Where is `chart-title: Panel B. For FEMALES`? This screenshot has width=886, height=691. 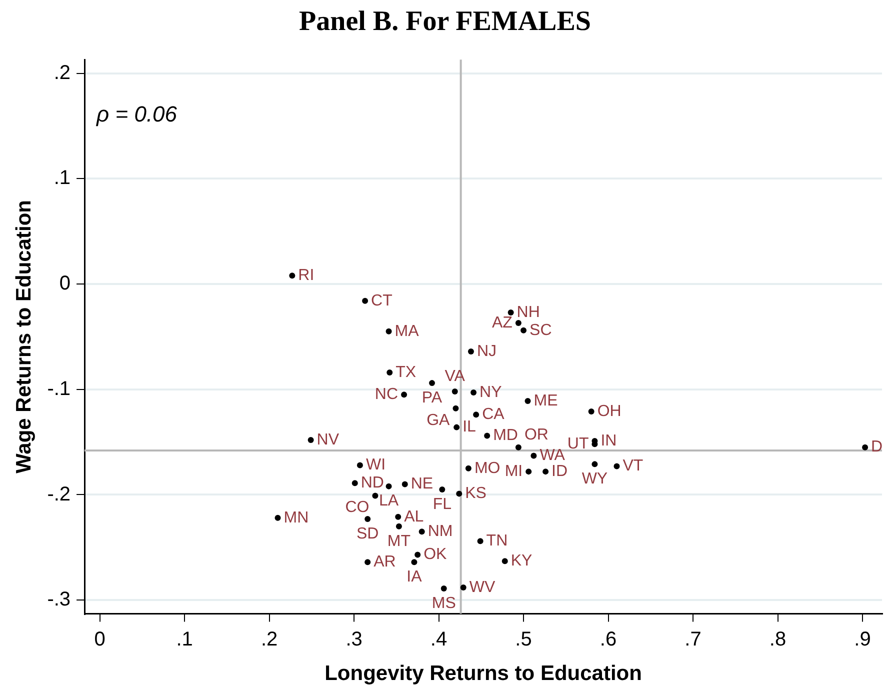
chart-title: Panel B. For FEMALES is located at coordinates (445, 22).